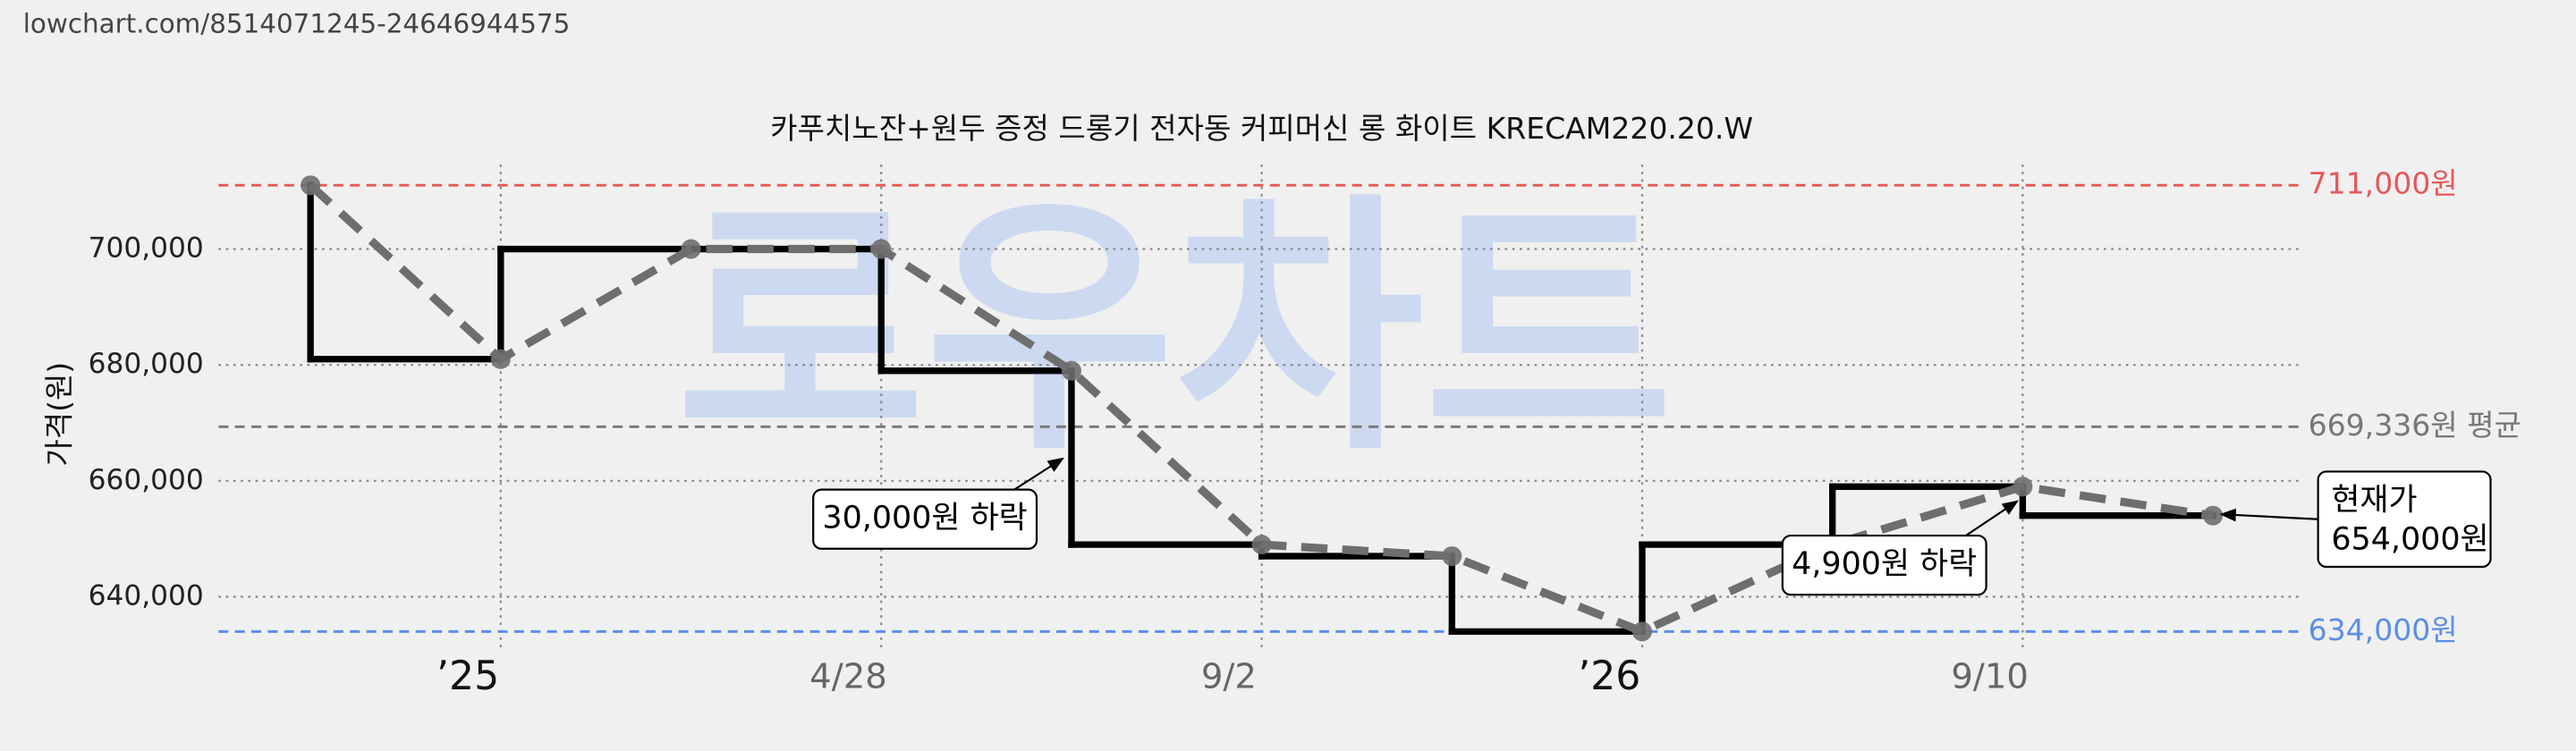 Image resolution: width=2576 pixels, height=751 pixels. What do you see at coordinates (146, 248) in the screenshot?
I see `y-tick-label: 700,000` at bounding box center [146, 248].